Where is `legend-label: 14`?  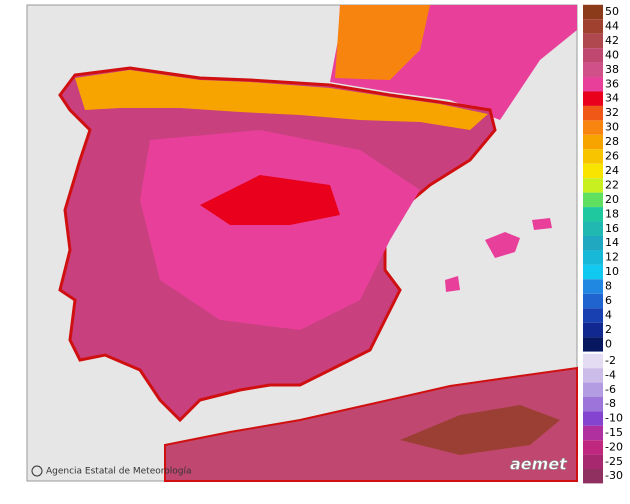
legend-label: 14 is located at coordinates (612, 242).